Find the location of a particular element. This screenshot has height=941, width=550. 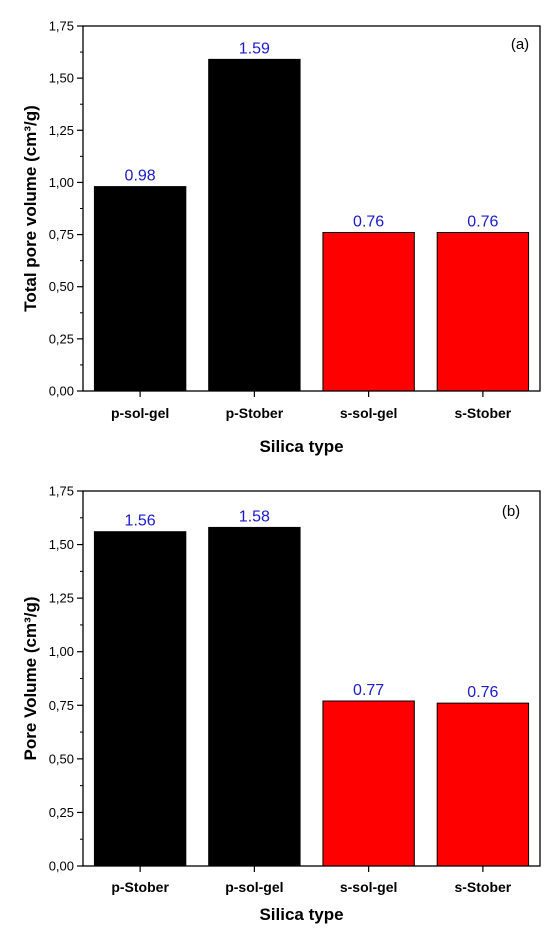

data-label: 0.77 is located at coordinates (368, 690).